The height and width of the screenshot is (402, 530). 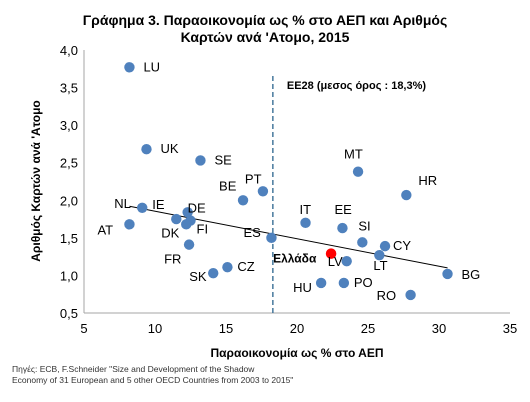 What do you see at coordinates (142, 207) in the screenshot?
I see `data-point-nl` at bounding box center [142, 207].